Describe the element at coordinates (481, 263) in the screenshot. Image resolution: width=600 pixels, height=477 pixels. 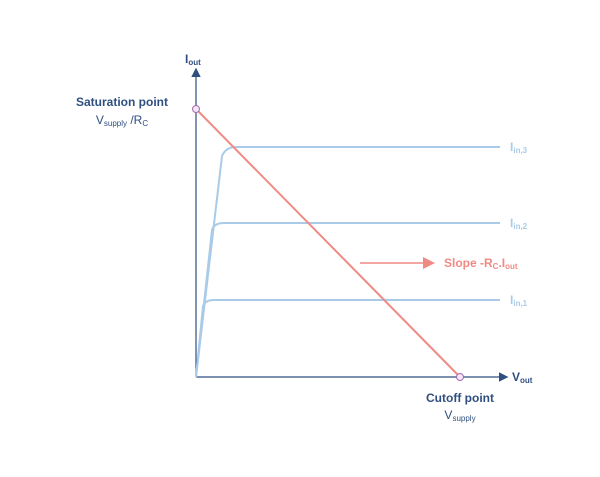
I see `slope-label: Slope -RC.Iout` at that location.